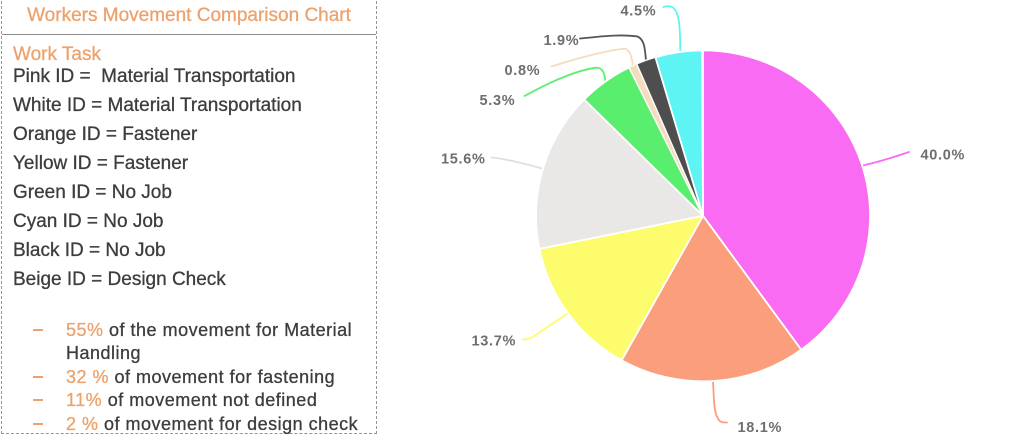 The image size is (1024, 436). I want to click on svg-text: 5.3%, so click(498, 101).